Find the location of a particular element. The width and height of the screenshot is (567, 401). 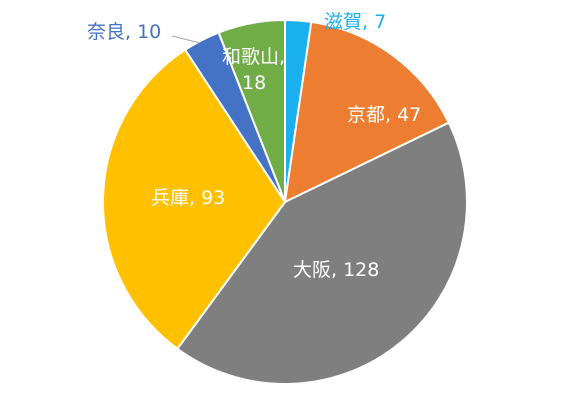

pie-slice-kyoto is located at coordinates (367, 112).